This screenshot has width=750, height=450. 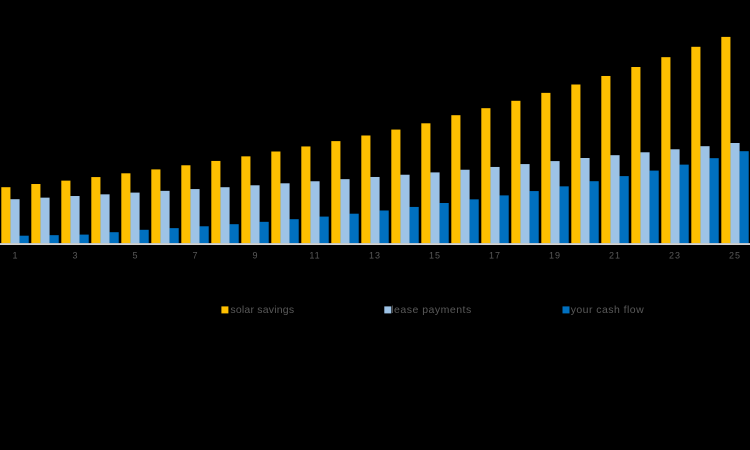 I want to click on svg-text: 17, so click(x=495, y=256).